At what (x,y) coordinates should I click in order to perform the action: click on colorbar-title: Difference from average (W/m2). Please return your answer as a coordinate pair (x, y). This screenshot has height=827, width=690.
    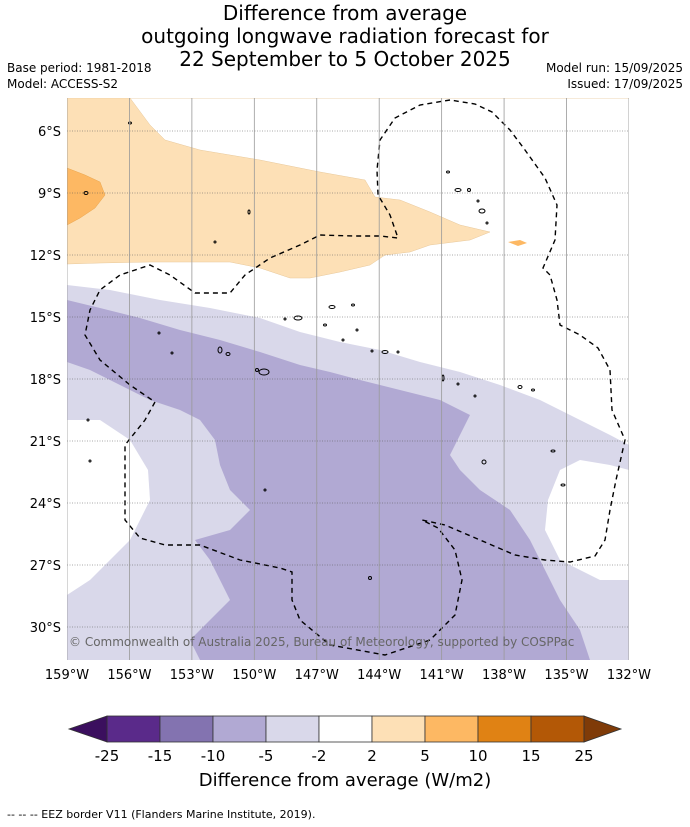
    Looking at the image, I should click on (345, 780).